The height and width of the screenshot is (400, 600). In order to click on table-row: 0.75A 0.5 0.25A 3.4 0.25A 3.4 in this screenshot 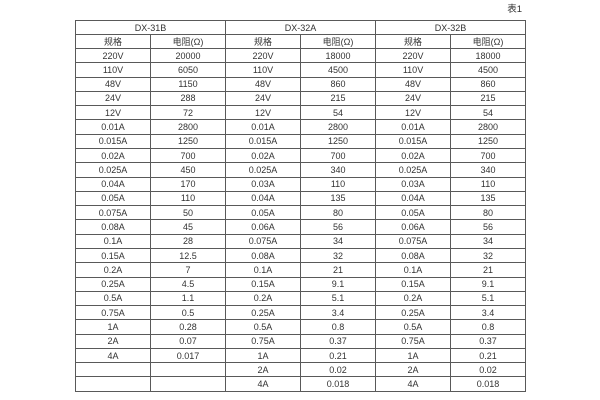, I will do `click(301, 313)`.